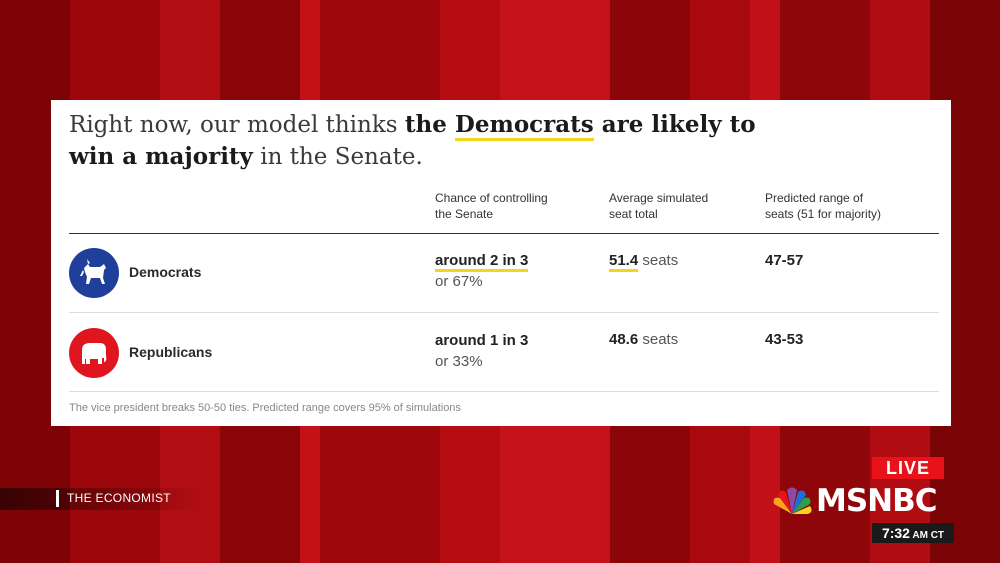 Image resolution: width=1000 pixels, height=563 pixels. Describe the element at coordinates (459, 281) in the screenshot. I see `chance-percent: or 67%` at that location.